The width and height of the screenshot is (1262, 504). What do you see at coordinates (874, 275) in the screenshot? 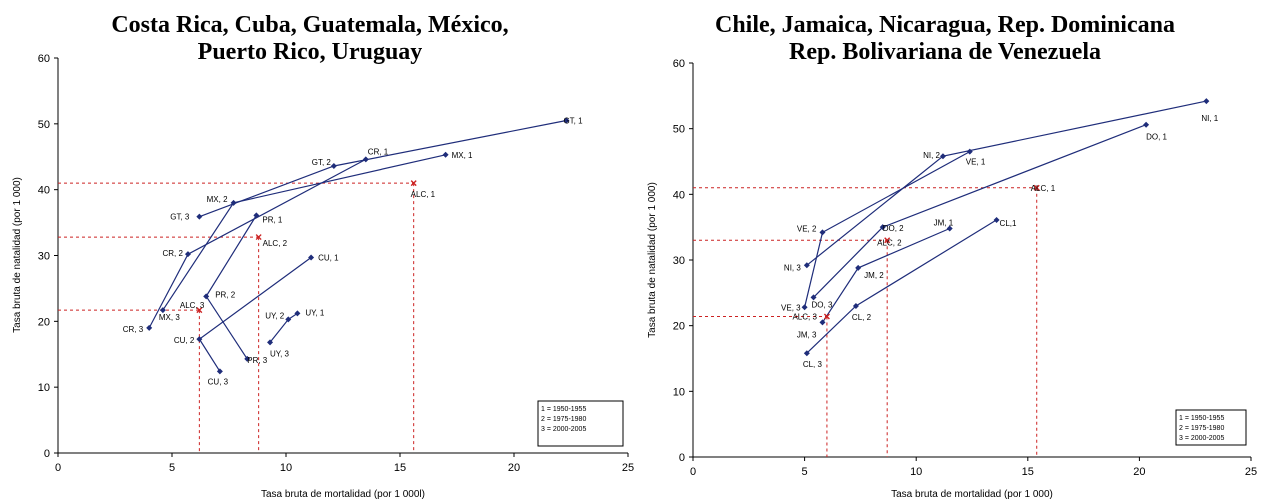
I see `right-point-label: JM, 2` at bounding box center [874, 275].